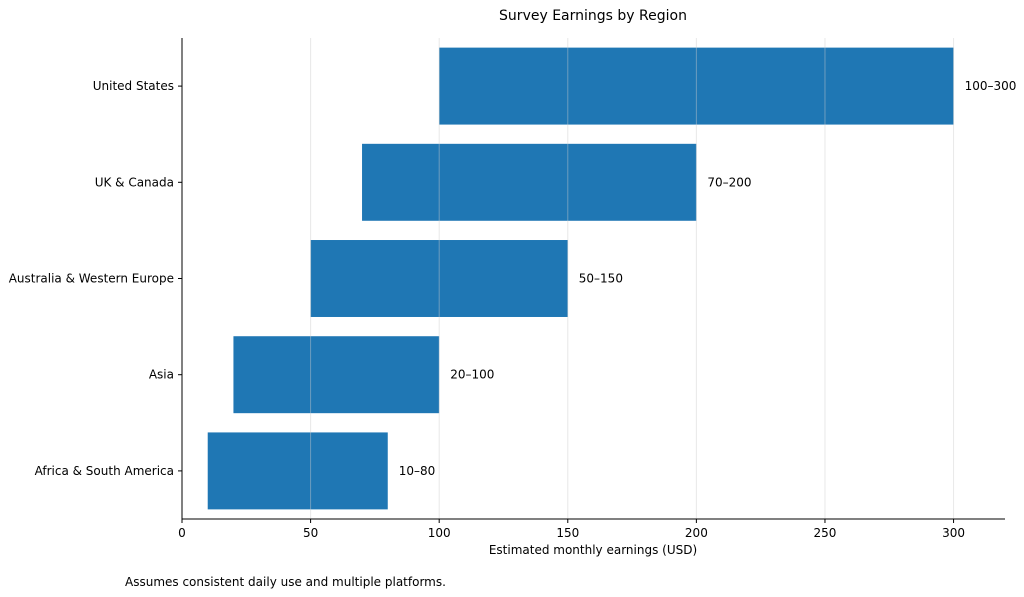 Image resolution: width=1024 pixels, height=597 pixels. What do you see at coordinates (953, 533) in the screenshot?
I see `x-tick-label: 300` at bounding box center [953, 533].